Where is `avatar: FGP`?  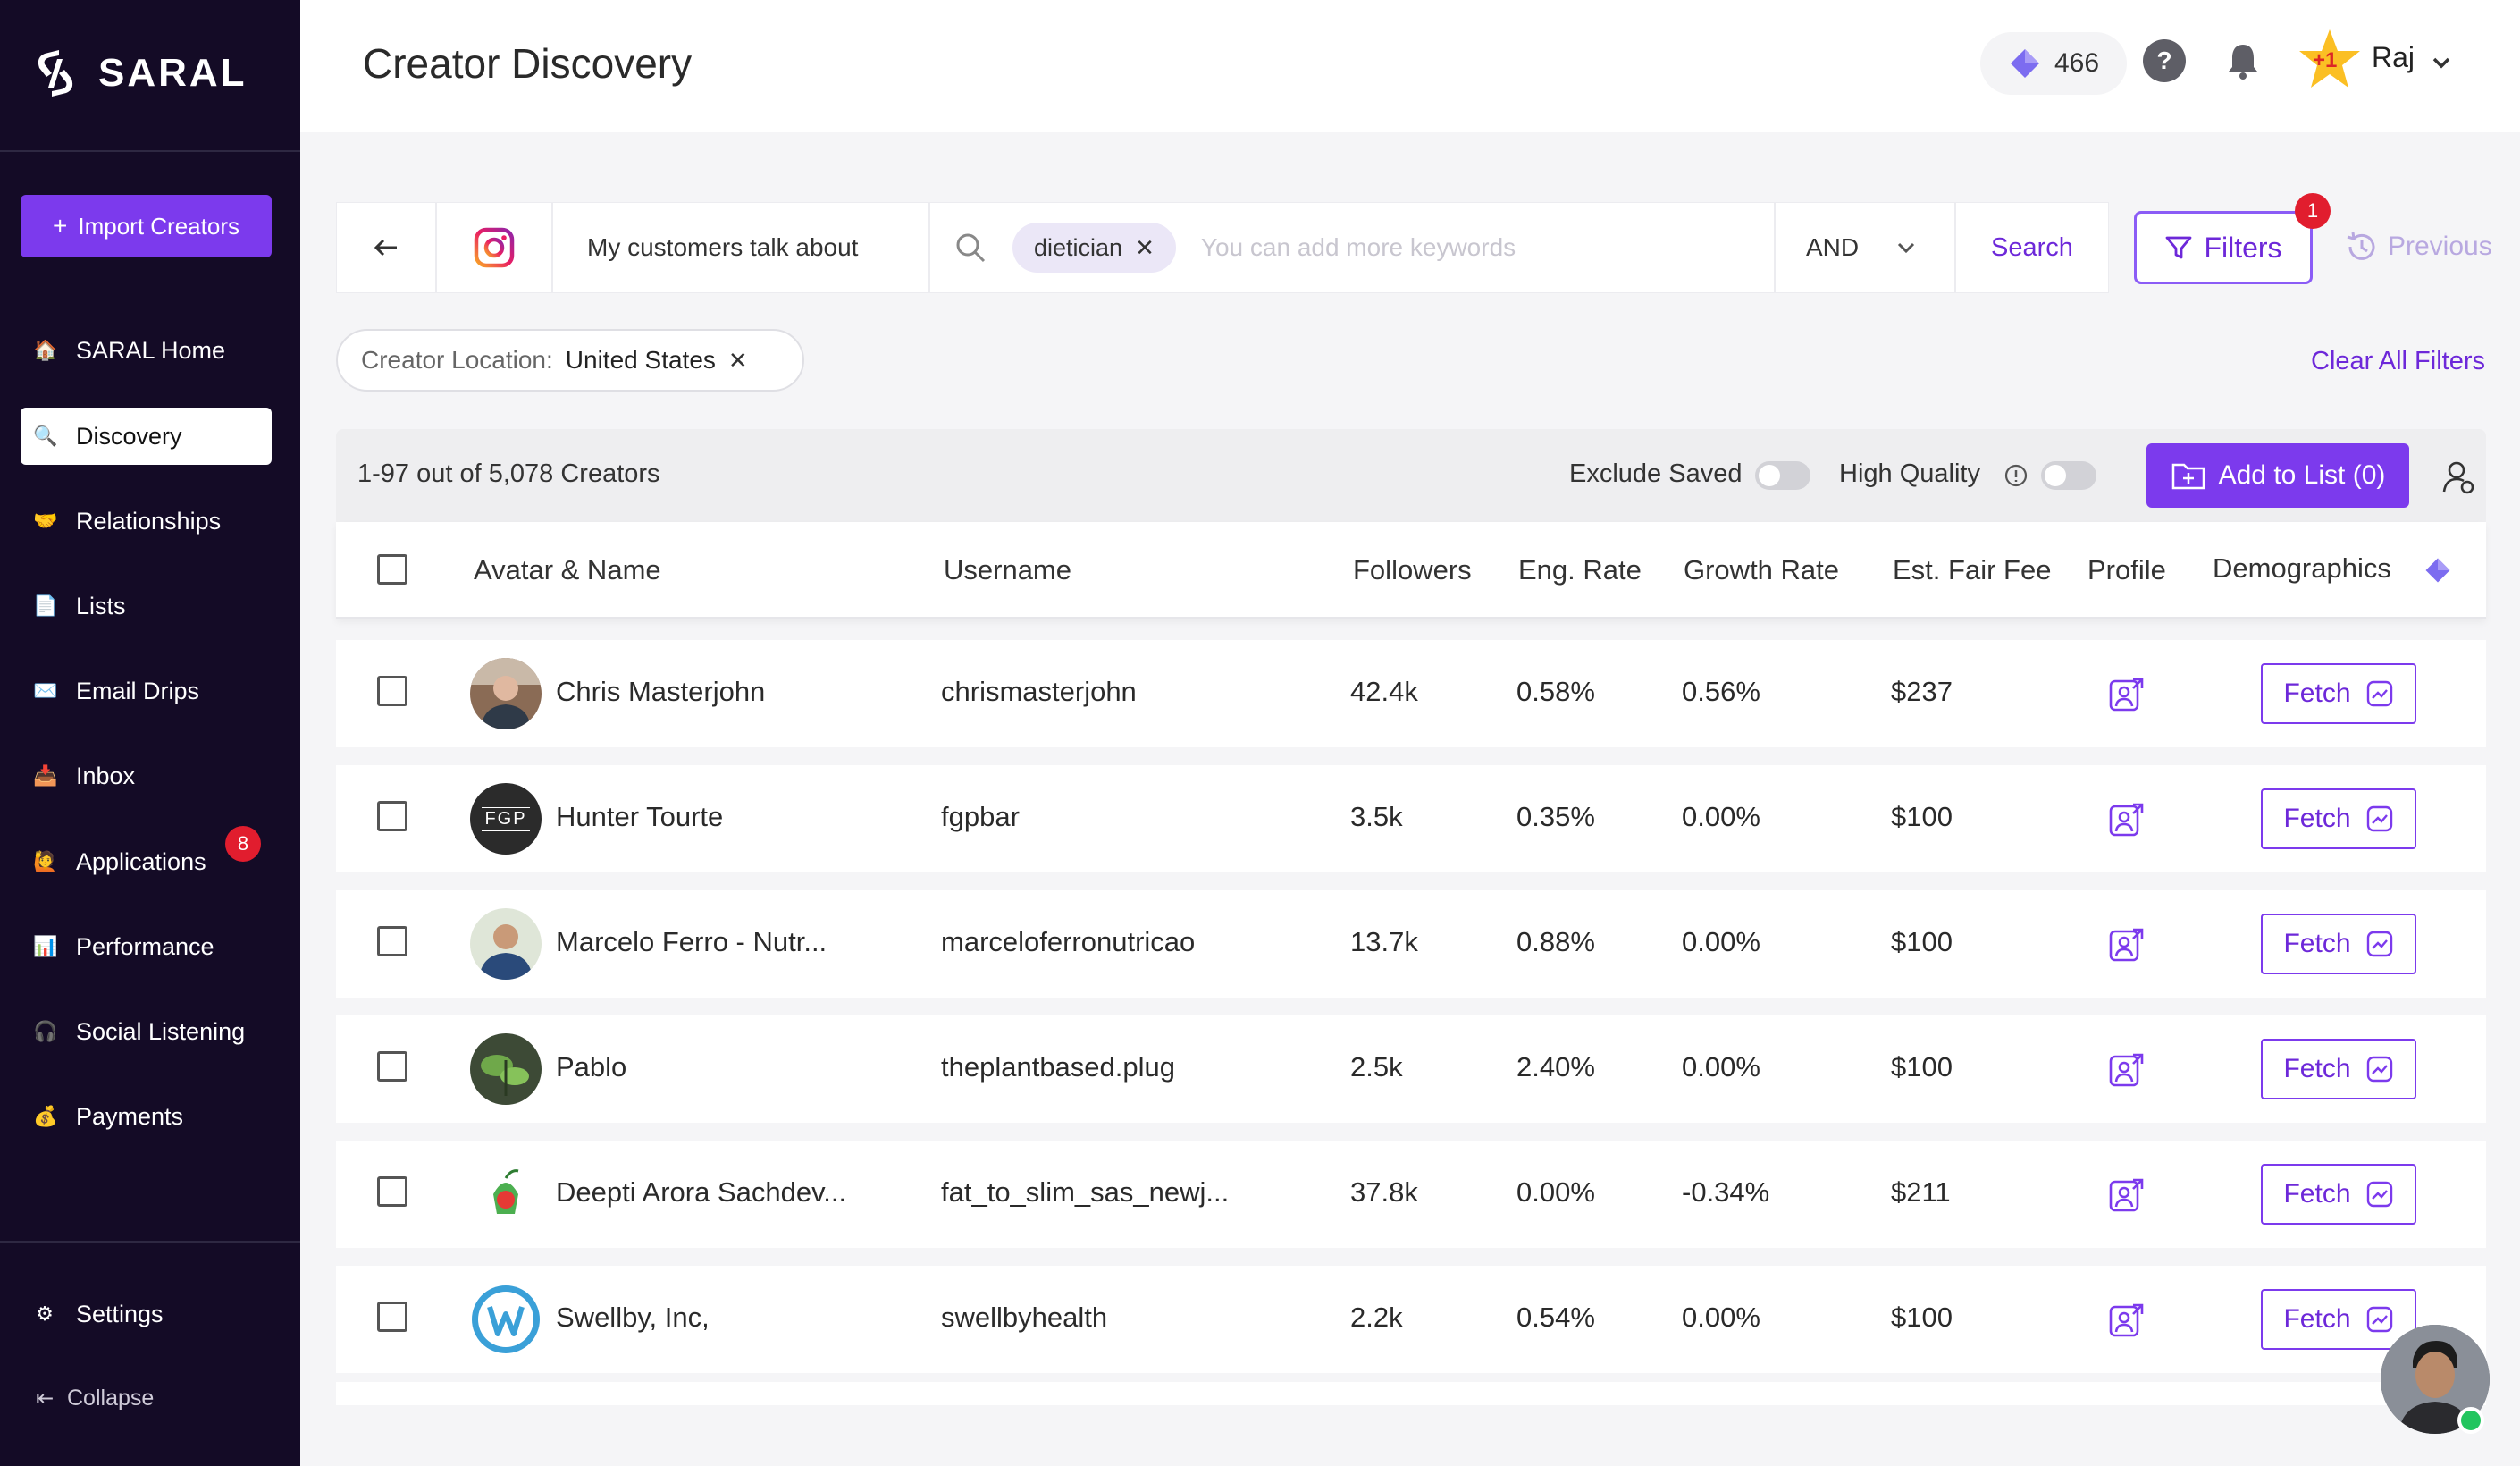 avatar: FGP is located at coordinates (506, 819).